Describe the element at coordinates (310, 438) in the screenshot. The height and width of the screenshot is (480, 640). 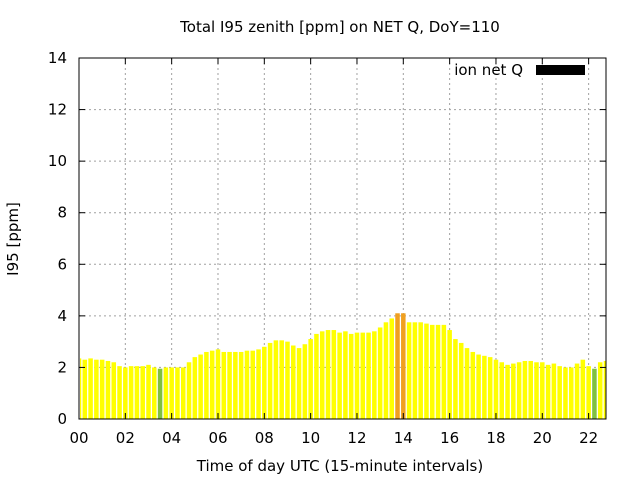
I see `x-tick-label: 10` at that location.